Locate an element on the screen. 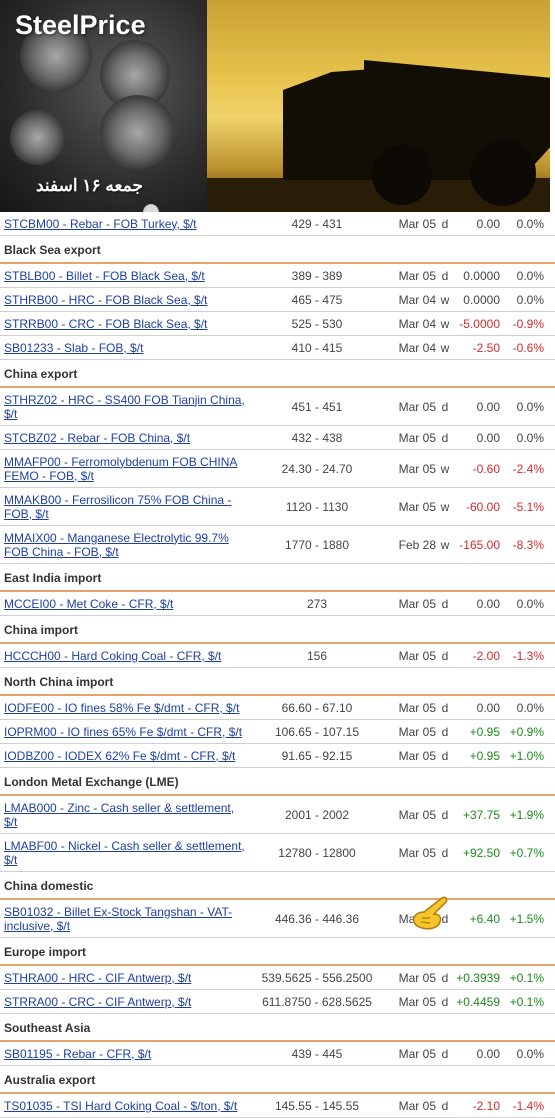 The width and height of the screenshot is (555, 1118). price-change: +0.4459 is located at coordinates (478, 1001).